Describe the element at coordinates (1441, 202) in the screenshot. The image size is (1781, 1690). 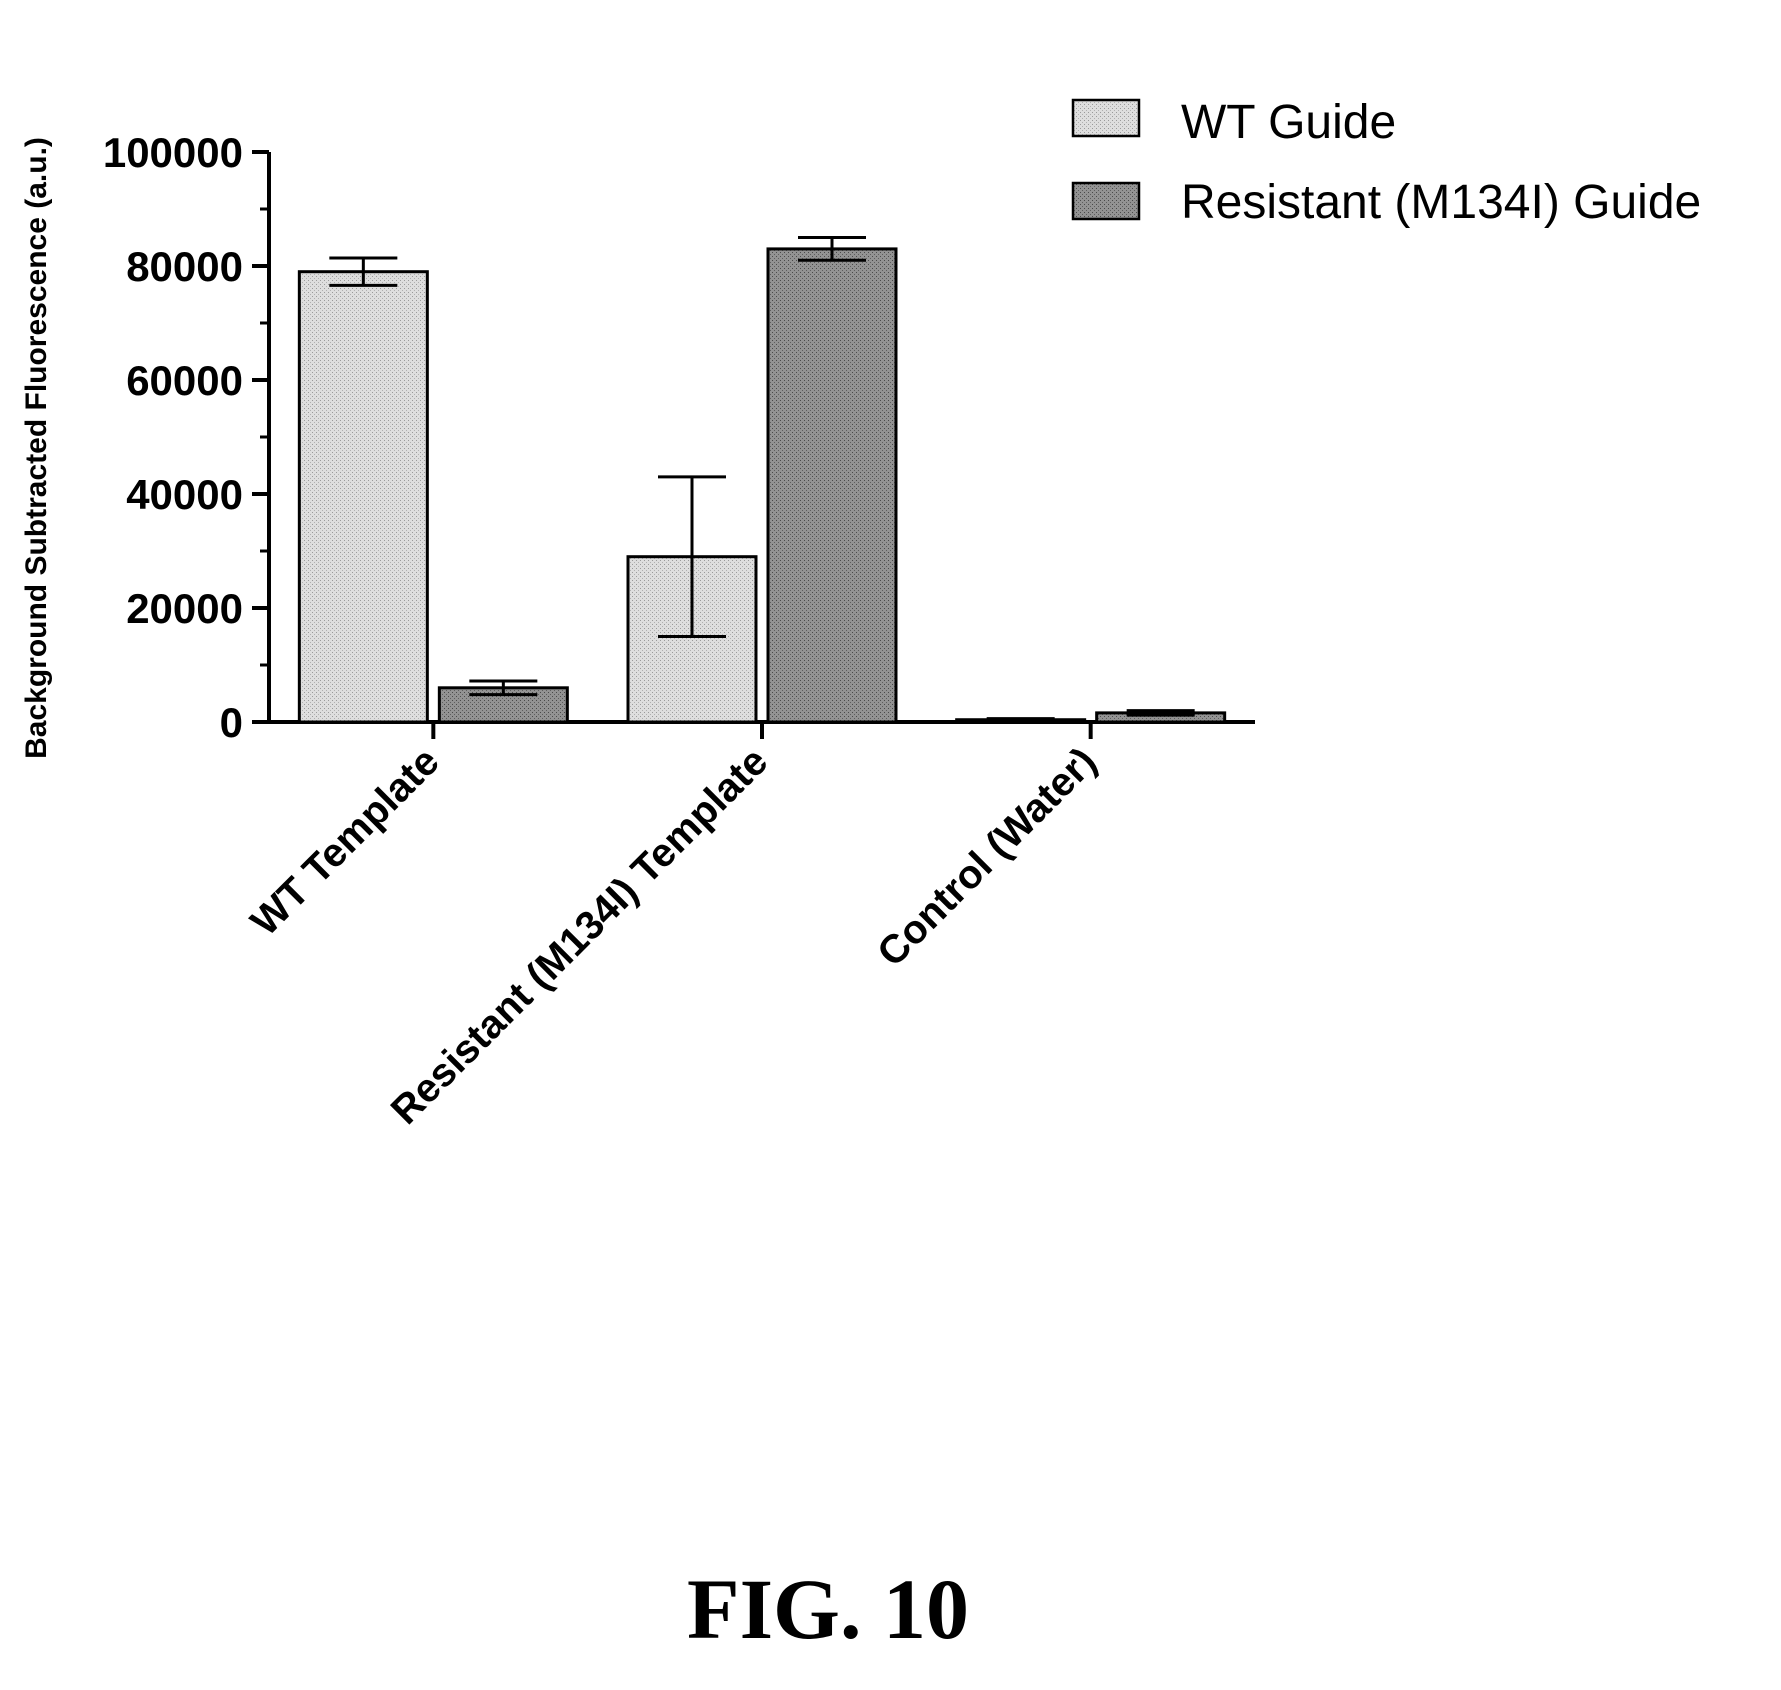
I see `legend-label-resistant-guide: Resistant (M134I) Guide` at that location.